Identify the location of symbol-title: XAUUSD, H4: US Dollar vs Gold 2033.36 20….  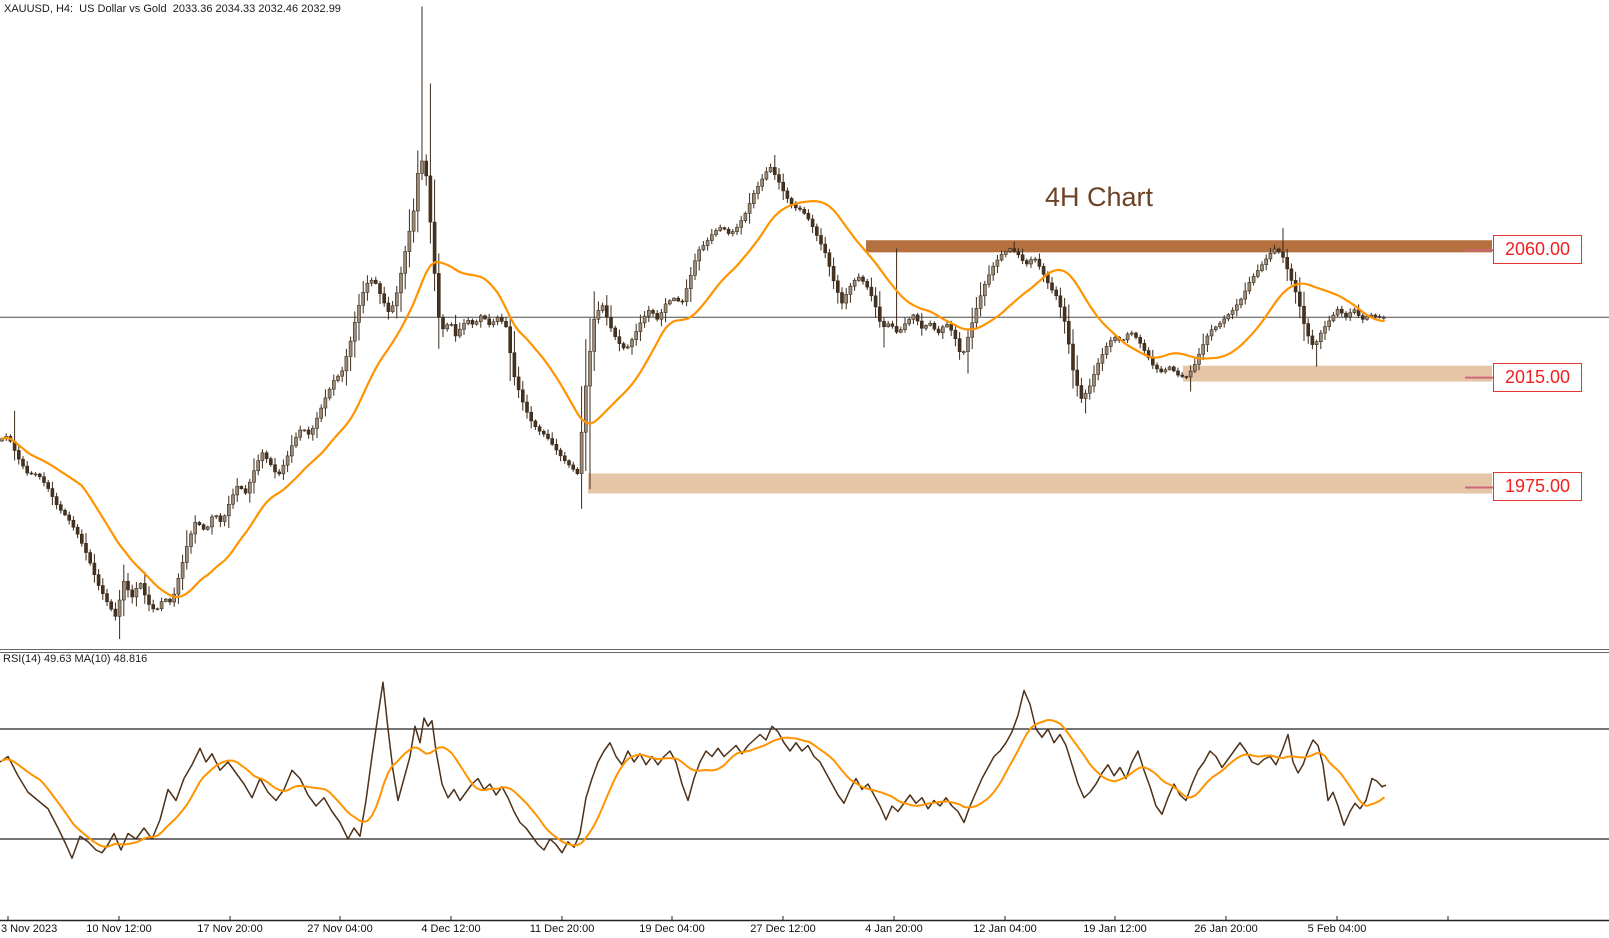
(172, 9).